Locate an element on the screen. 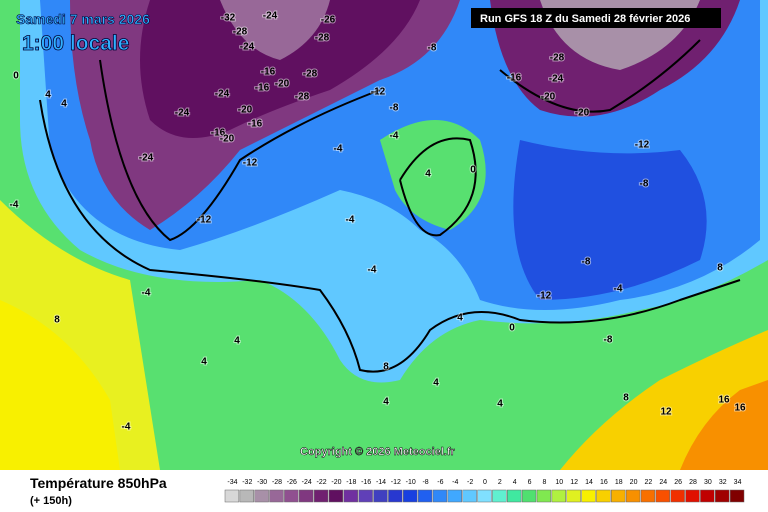 The width and height of the screenshot is (768, 512). legend-label: -22 is located at coordinates (322, 482).